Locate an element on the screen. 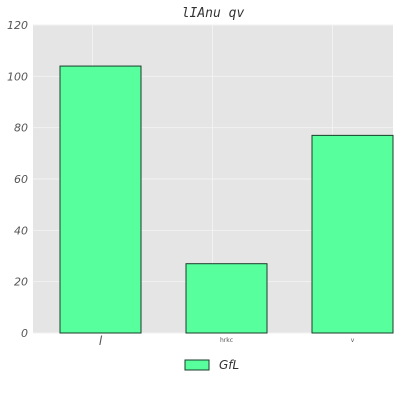 The image size is (400, 400). y-tick-label: 40 is located at coordinates (21, 230).